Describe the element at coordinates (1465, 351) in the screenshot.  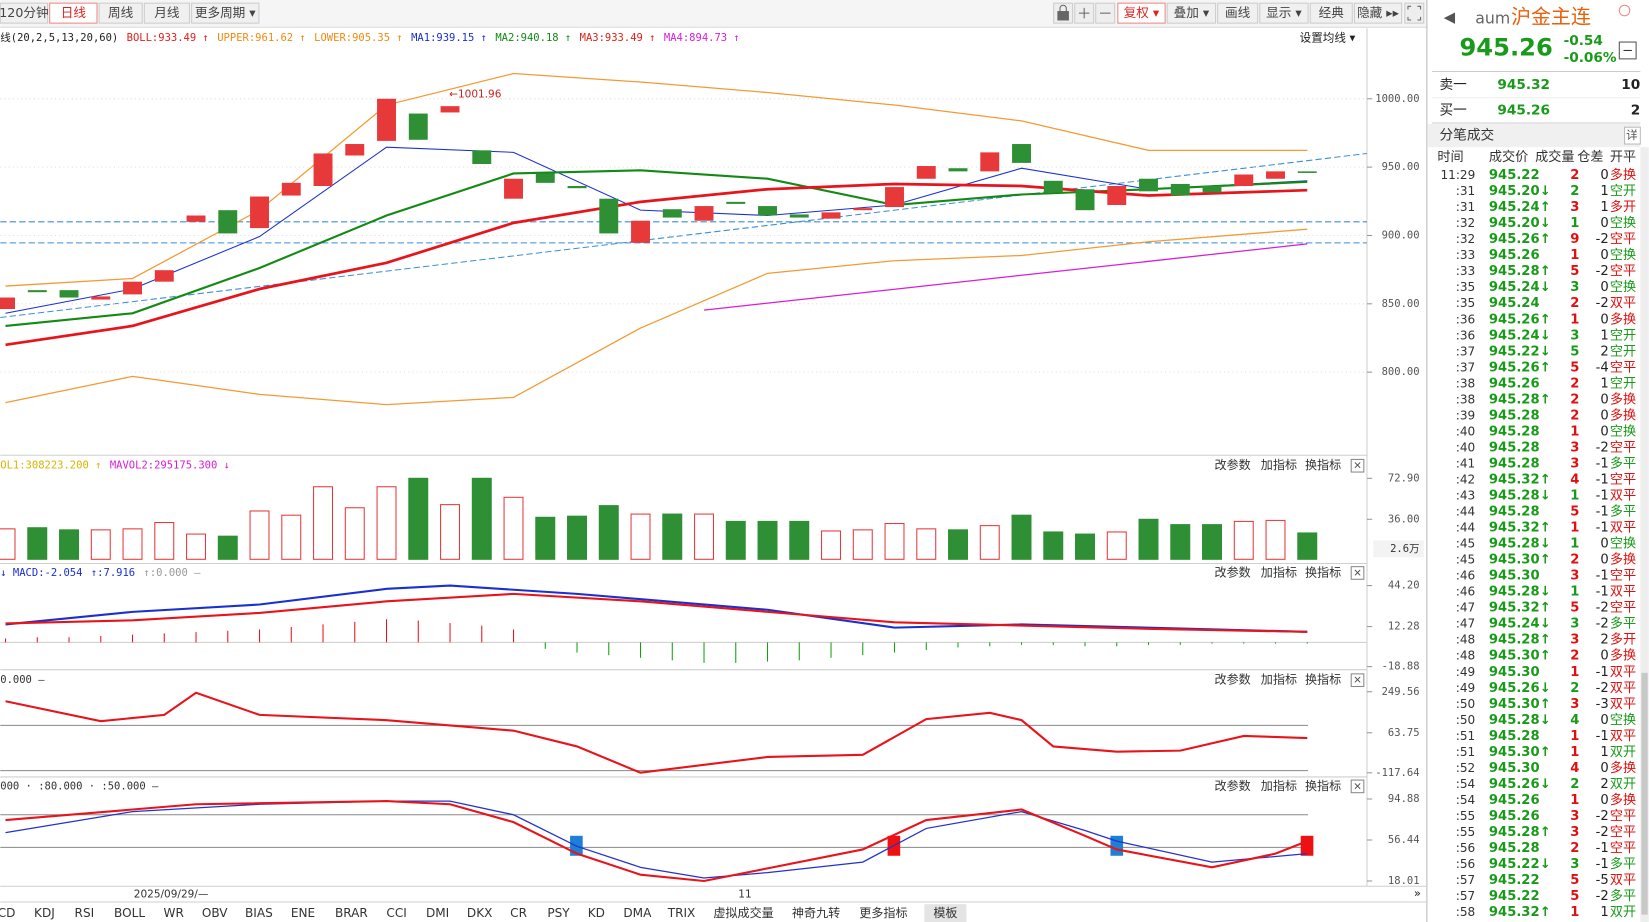
I see `trade-time: :37` at that location.